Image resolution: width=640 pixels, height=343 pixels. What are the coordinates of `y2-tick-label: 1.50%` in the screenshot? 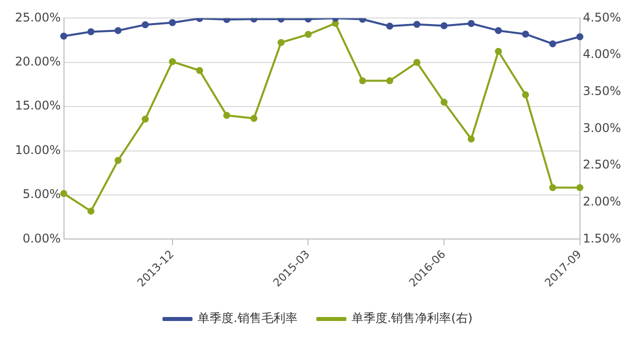 It's located at (602, 238).